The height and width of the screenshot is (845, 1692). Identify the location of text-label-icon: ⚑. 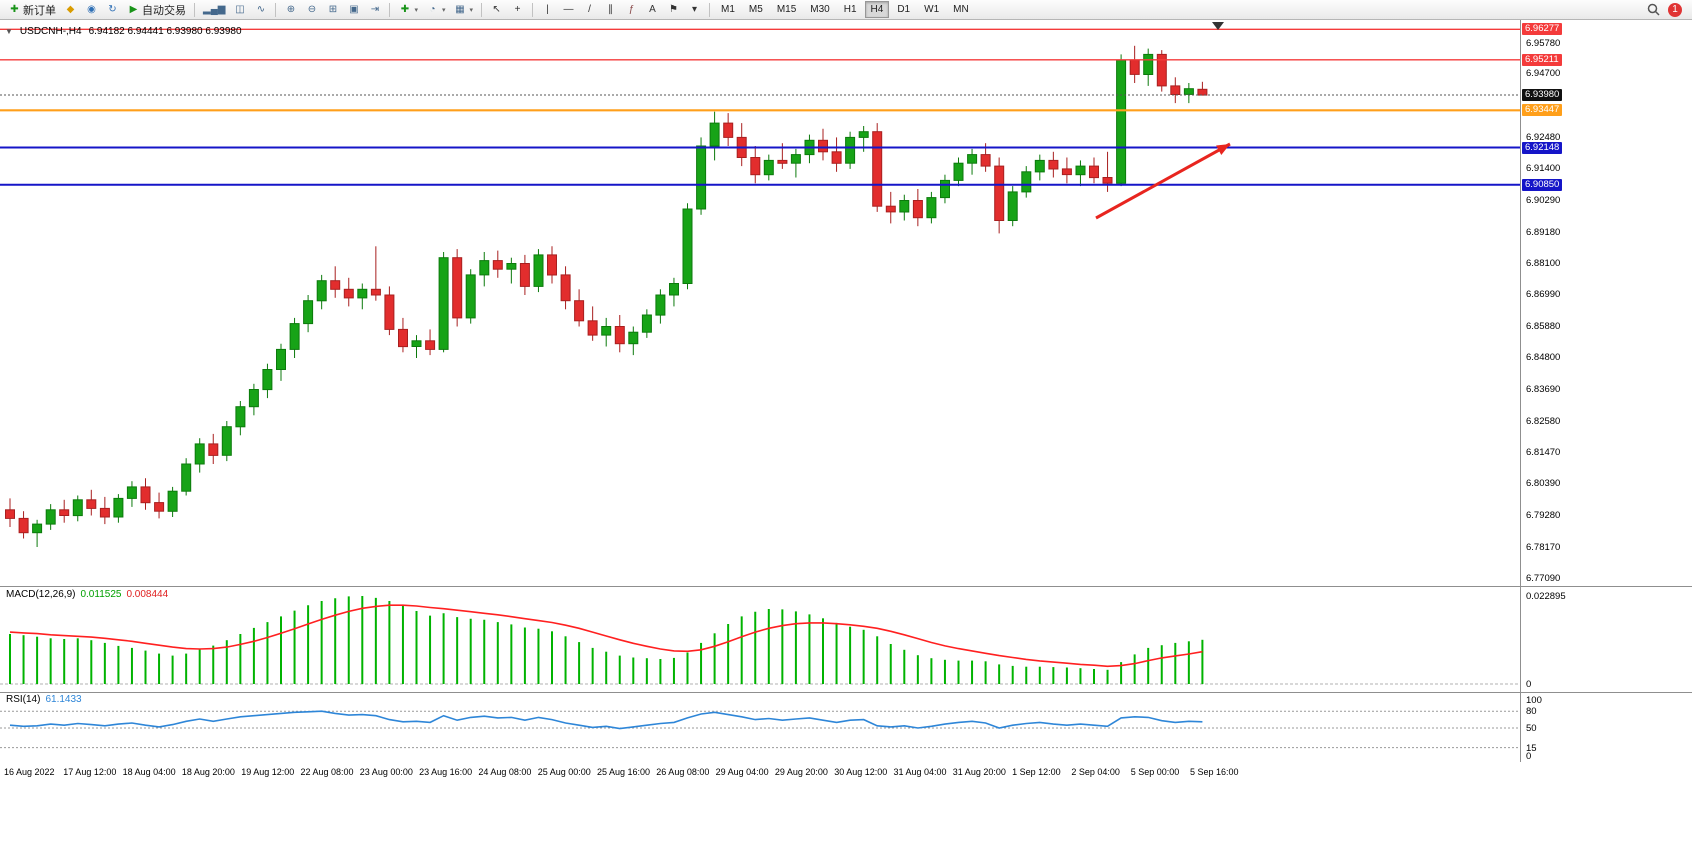
(673, 10).